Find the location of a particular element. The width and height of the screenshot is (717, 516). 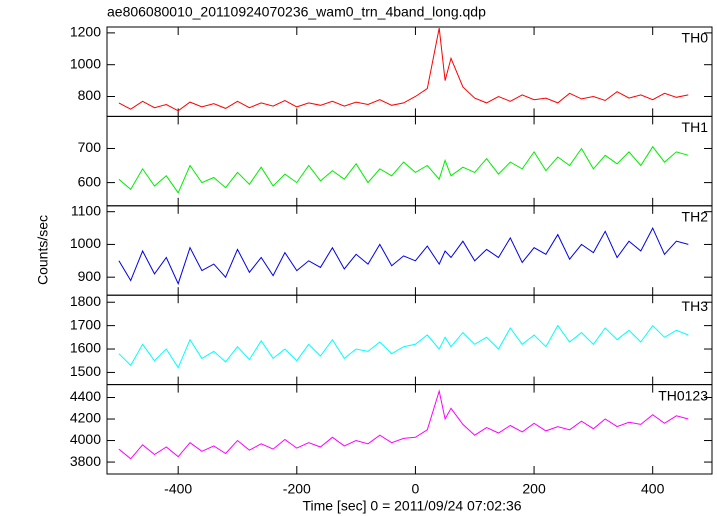

y-tick-label: 1700 is located at coordinates (85, 324).